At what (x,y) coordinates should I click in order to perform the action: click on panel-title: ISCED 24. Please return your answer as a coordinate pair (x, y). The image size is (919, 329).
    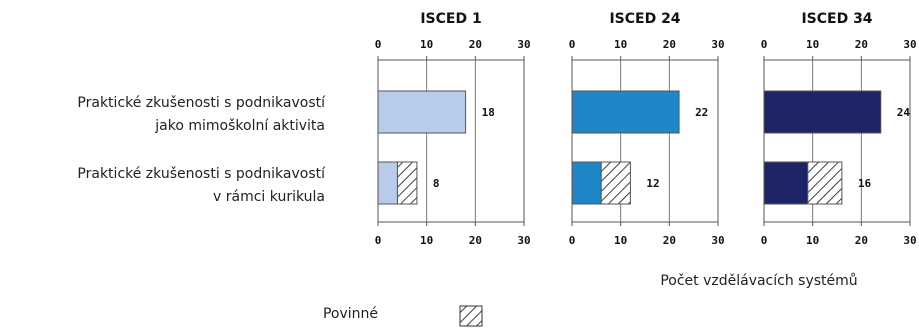
    Looking at the image, I should click on (644, 19).